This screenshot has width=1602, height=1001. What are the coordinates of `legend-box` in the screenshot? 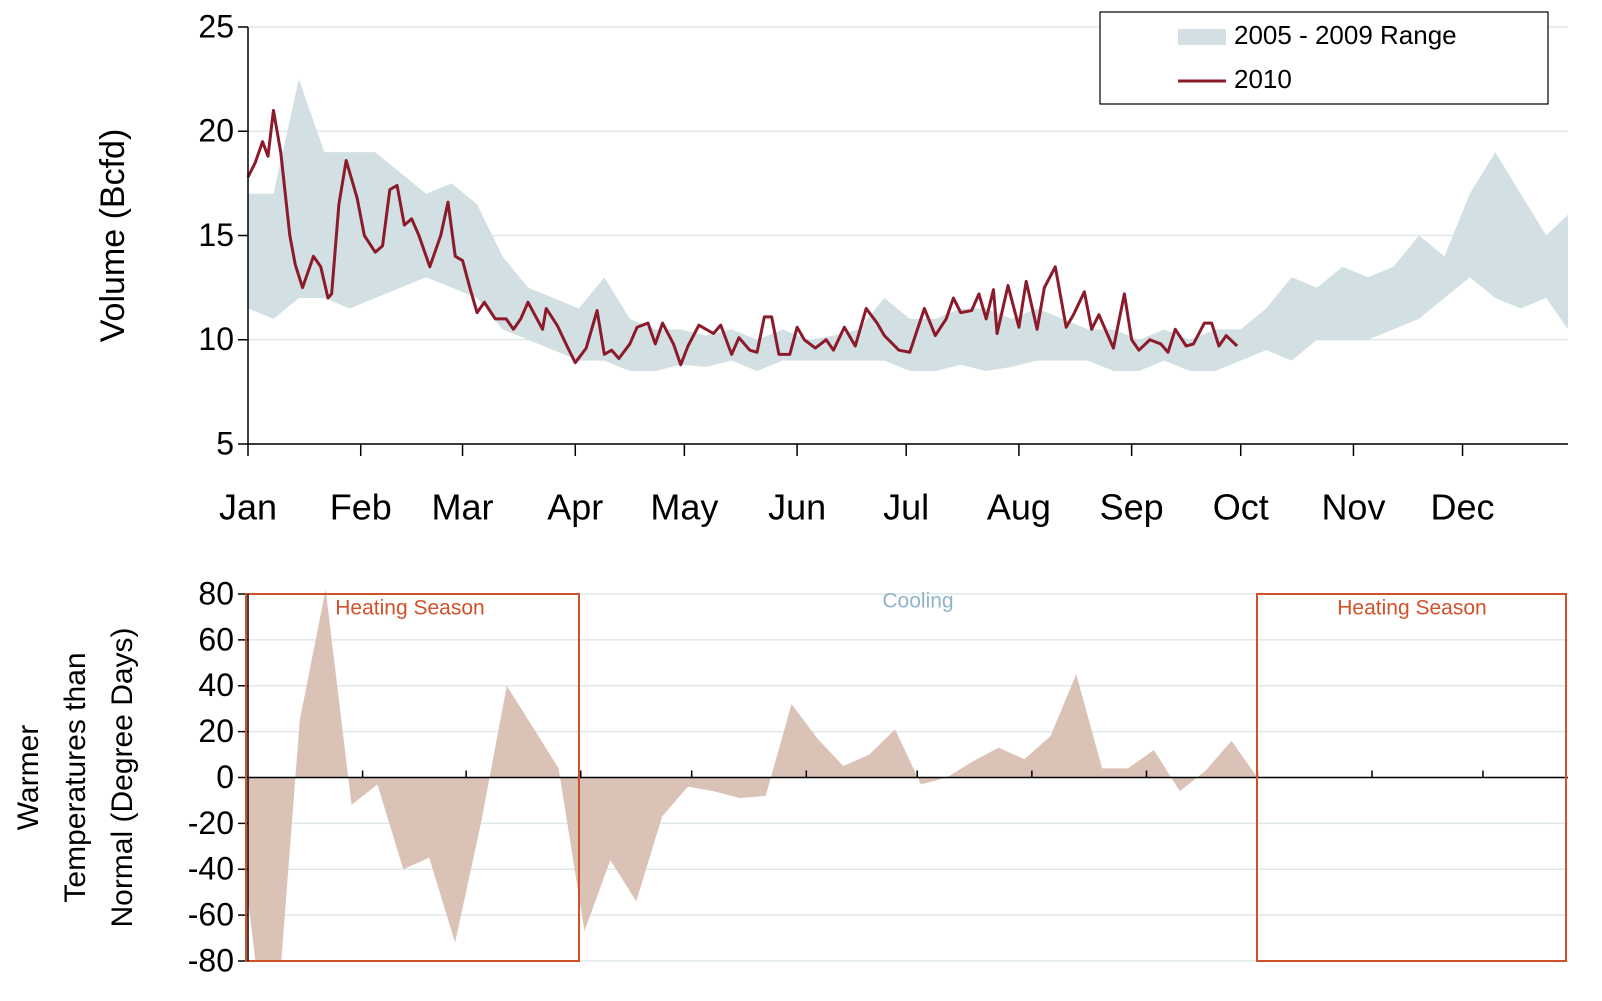 It's located at (1324, 58).